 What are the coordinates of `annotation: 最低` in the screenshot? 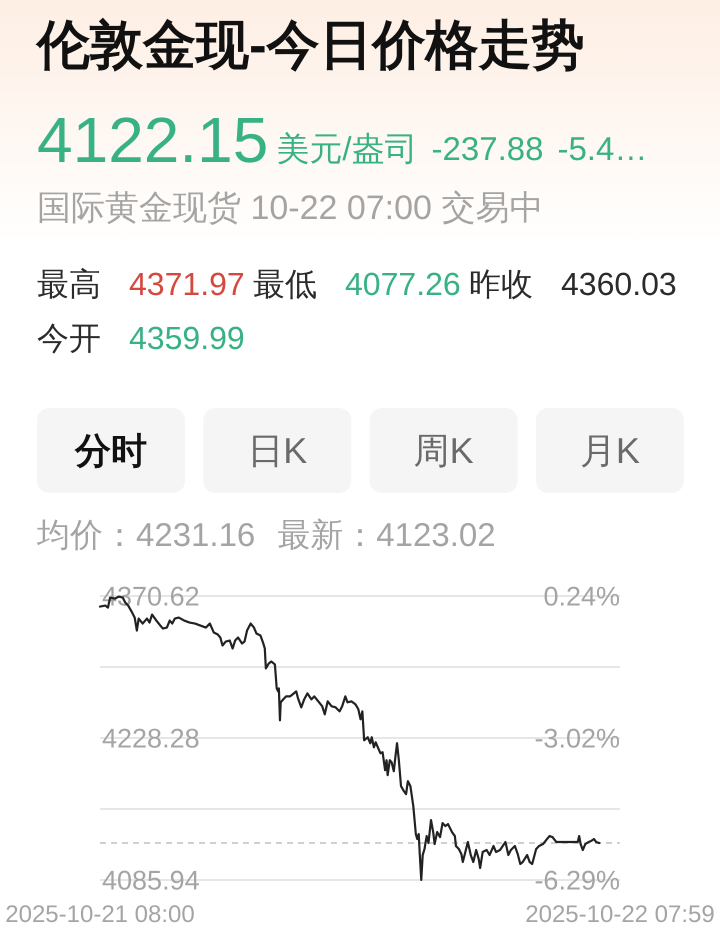 It's located at (285, 284).